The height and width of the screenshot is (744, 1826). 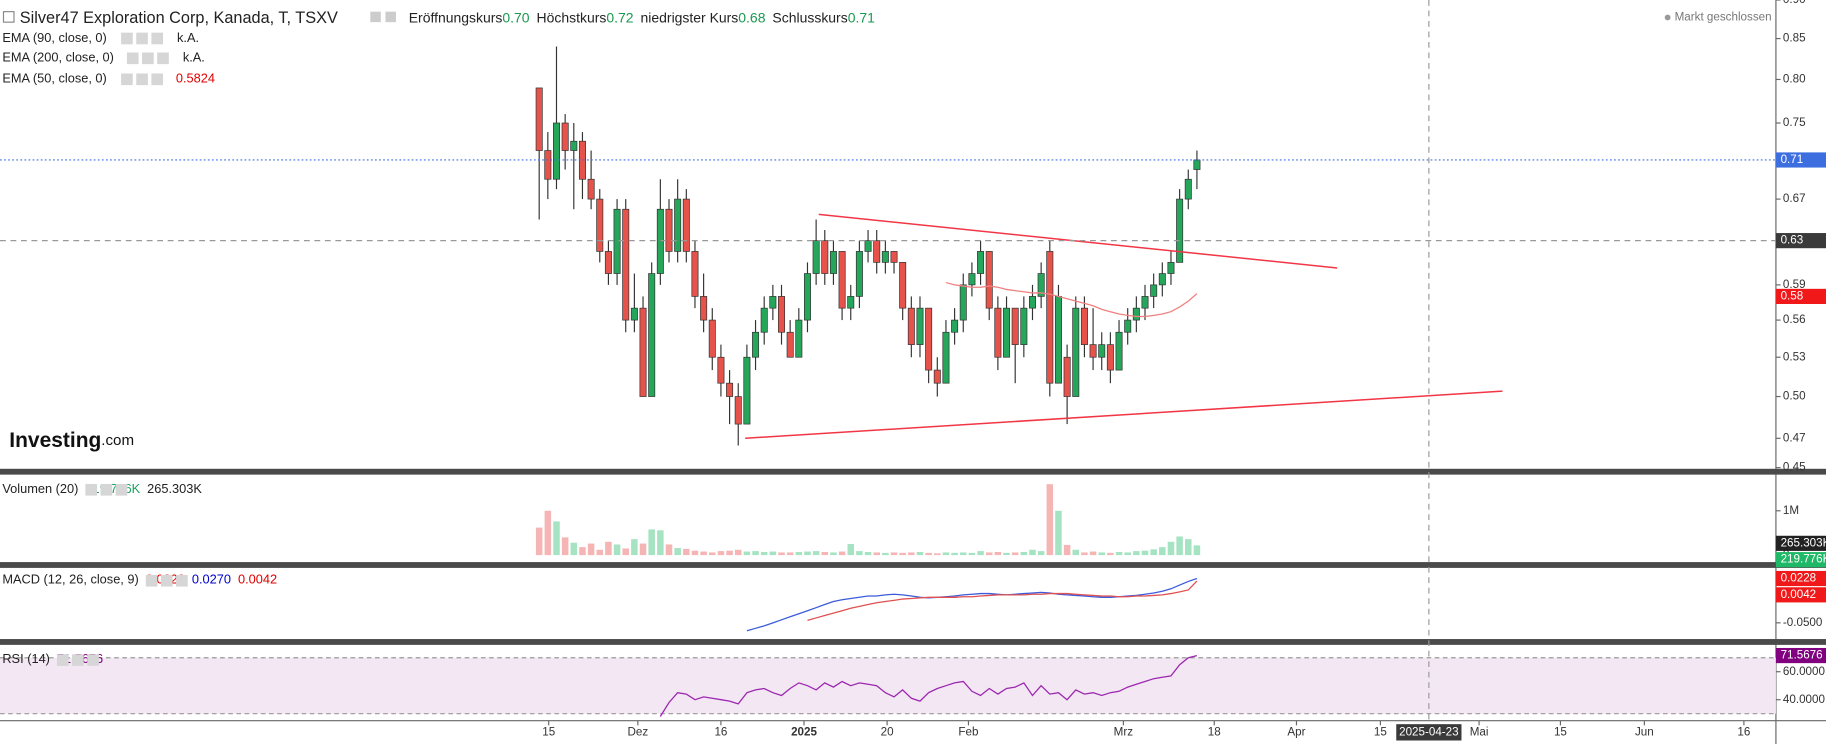 What do you see at coordinates (619, 17) in the screenshot?
I see `ohlc-value: 0.72` at bounding box center [619, 17].